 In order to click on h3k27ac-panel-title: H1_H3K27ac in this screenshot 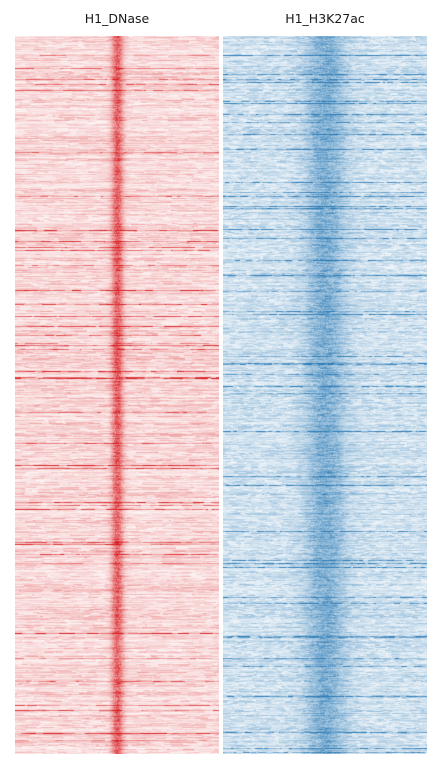, I will do `click(325, 18)`.